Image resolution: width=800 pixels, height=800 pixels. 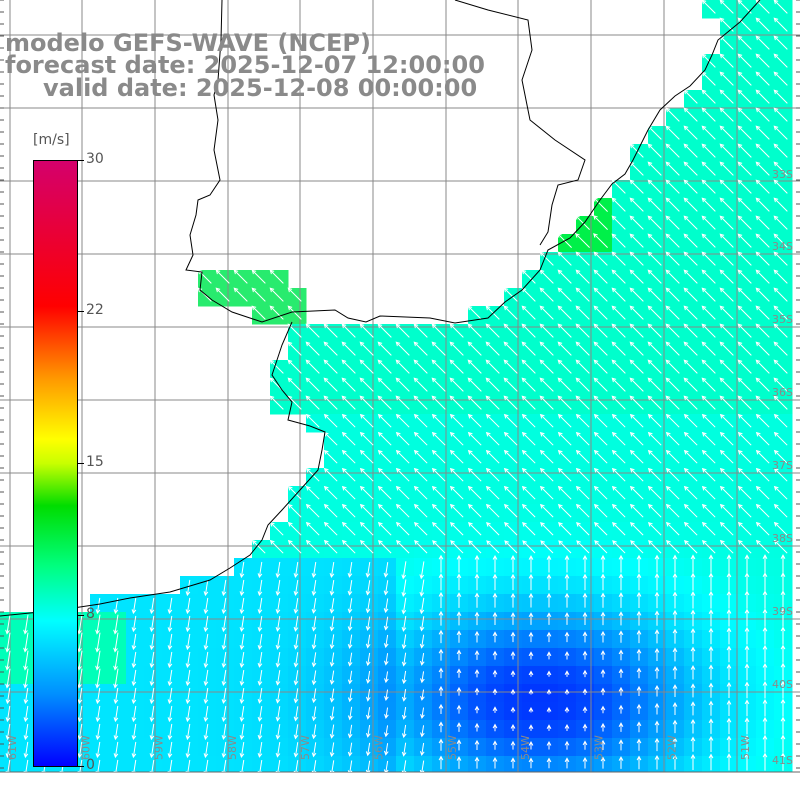 I want to click on latitude-label: 36S, so click(x=782, y=392).